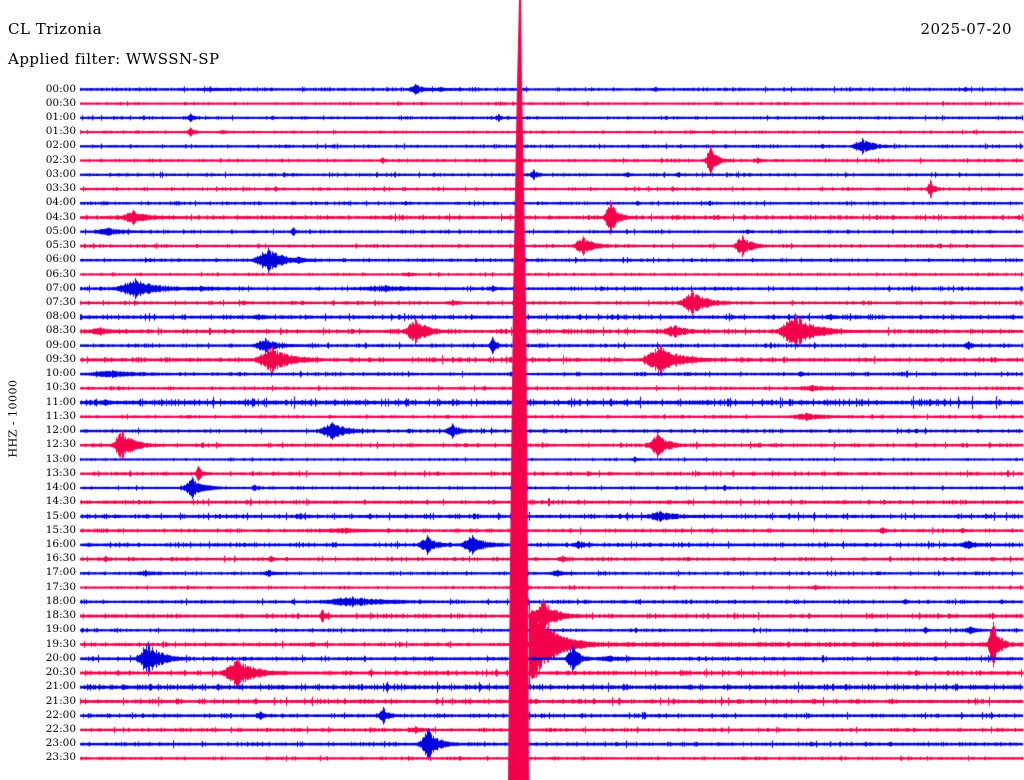 This screenshot has width=1024, height=780. Describe the element at coordinates (60, 657) in the screenshot. I see `time-label: 20:00` at that location.